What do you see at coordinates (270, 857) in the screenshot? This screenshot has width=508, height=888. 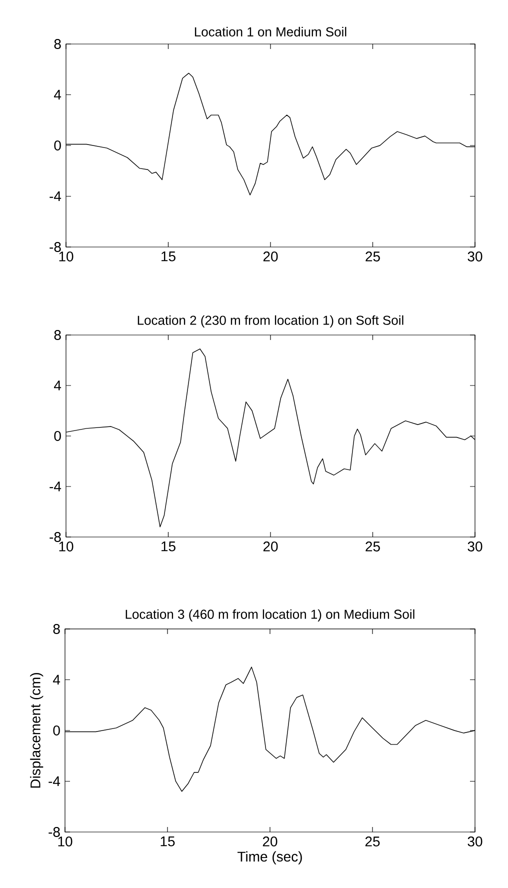 I see `x-axis-title: Time (sec)` at bounding box center [270, 857].